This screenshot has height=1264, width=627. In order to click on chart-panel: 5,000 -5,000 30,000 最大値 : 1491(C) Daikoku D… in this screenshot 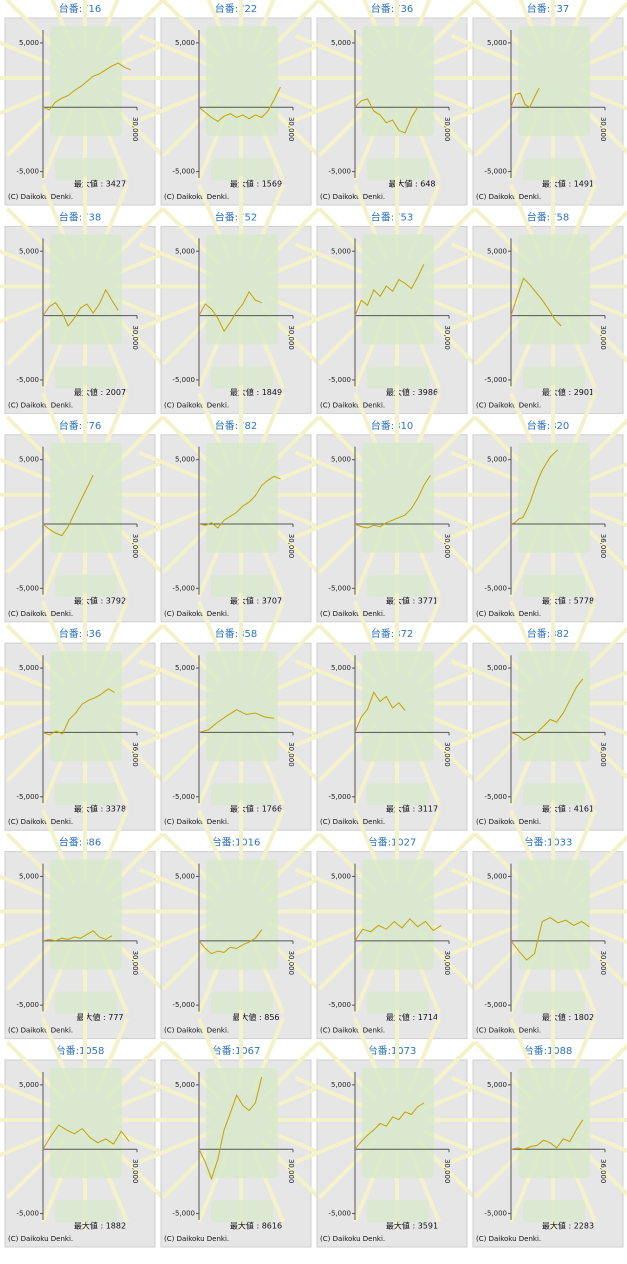, I will do `click(535, 103)`.